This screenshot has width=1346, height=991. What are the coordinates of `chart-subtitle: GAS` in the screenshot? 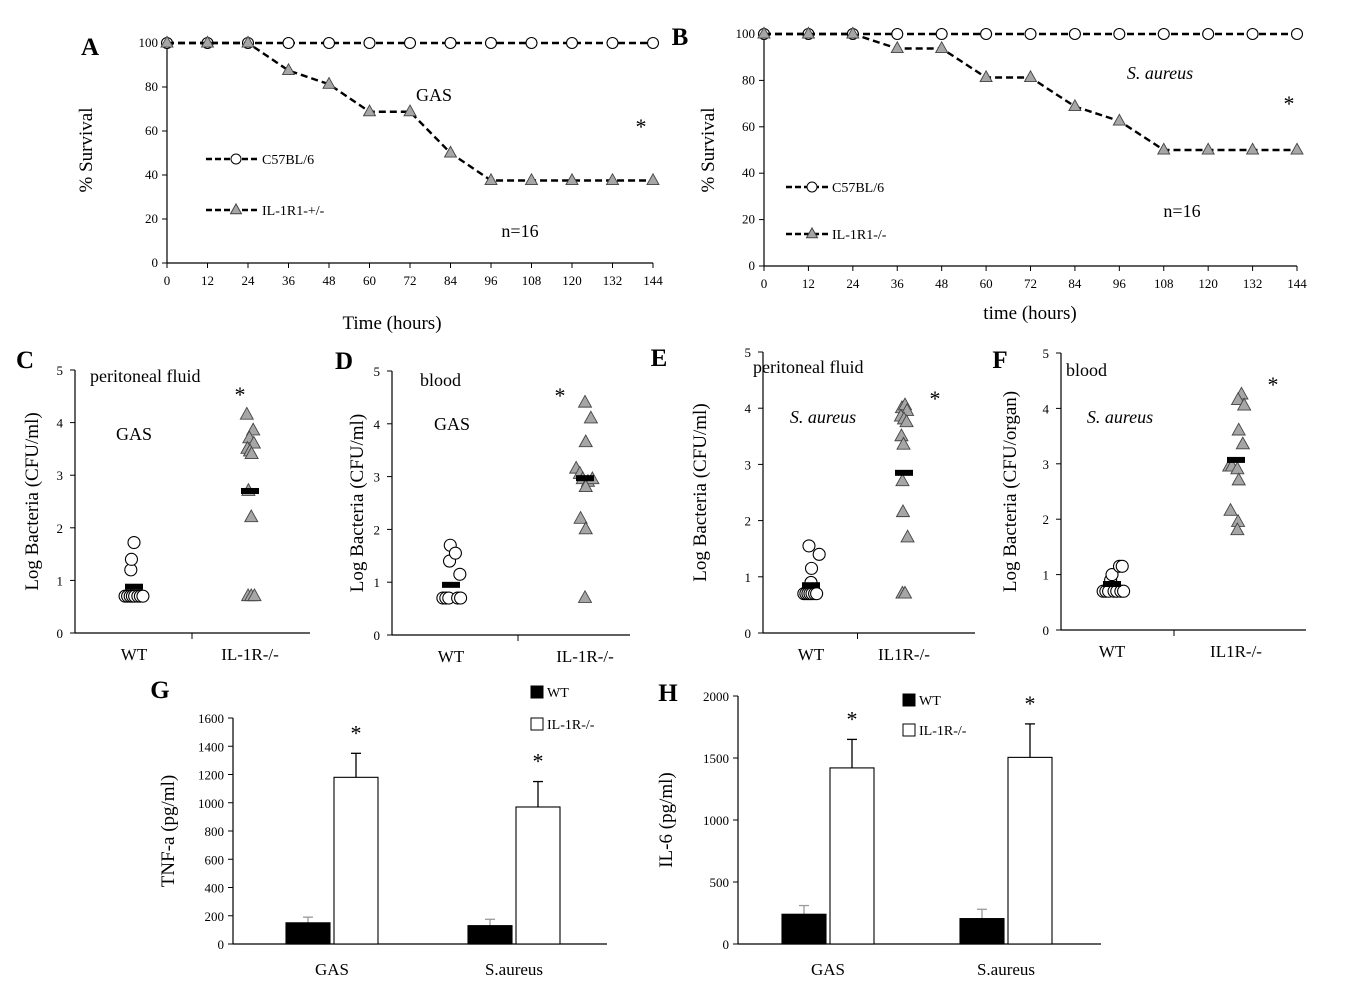 It's located at (134, 434).